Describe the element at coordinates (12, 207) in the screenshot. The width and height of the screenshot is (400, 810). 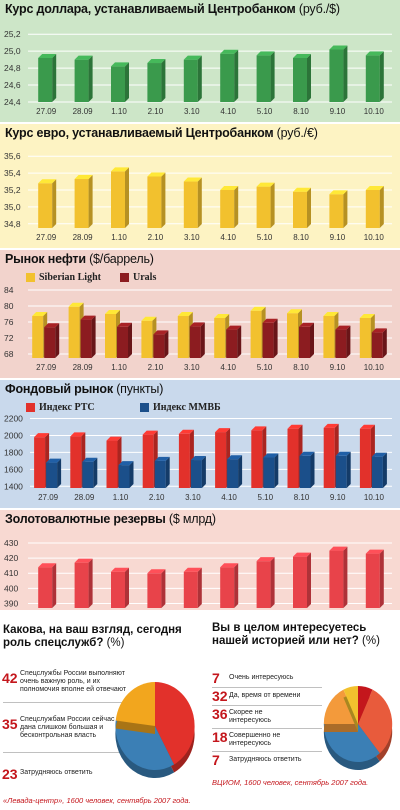
I see `y-tick-label: 35,0` at that location.